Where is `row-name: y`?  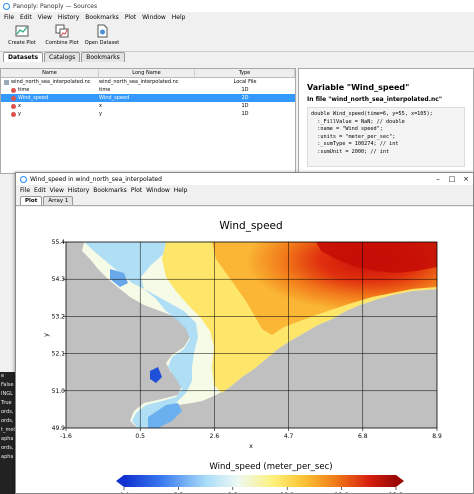
row-name: y is located at coordinates (19, 114).